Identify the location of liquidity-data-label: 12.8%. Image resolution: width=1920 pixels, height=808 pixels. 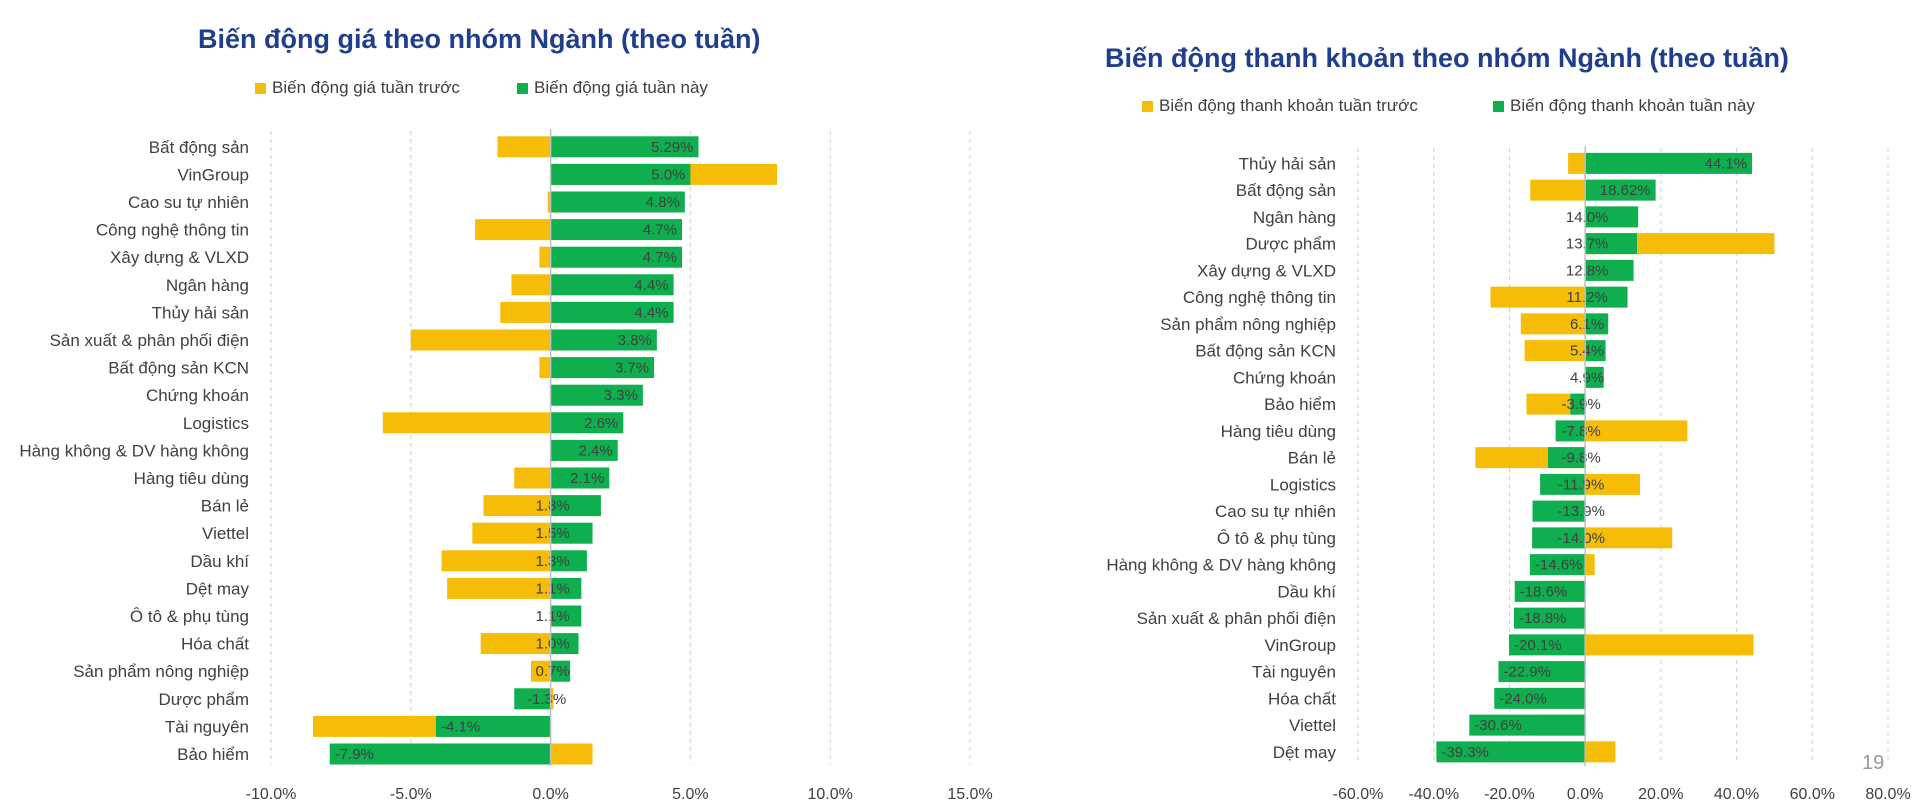
(1587, 270).